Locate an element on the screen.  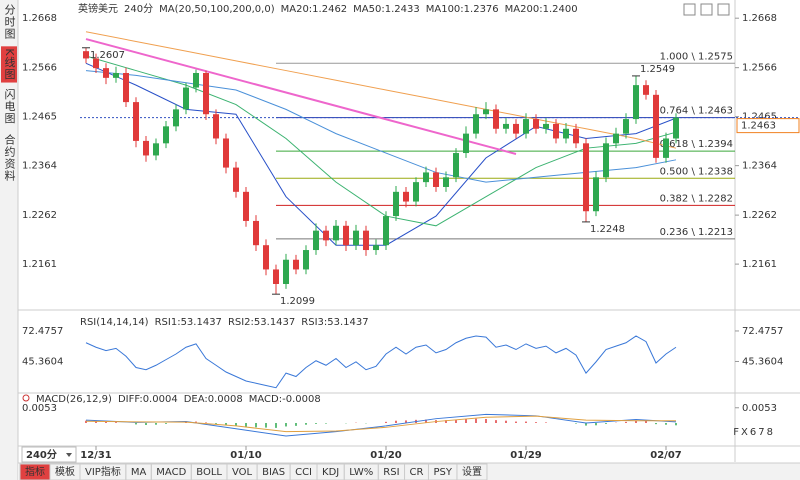
sidebar-tab: K线图 is located at coordinates (9, 64).